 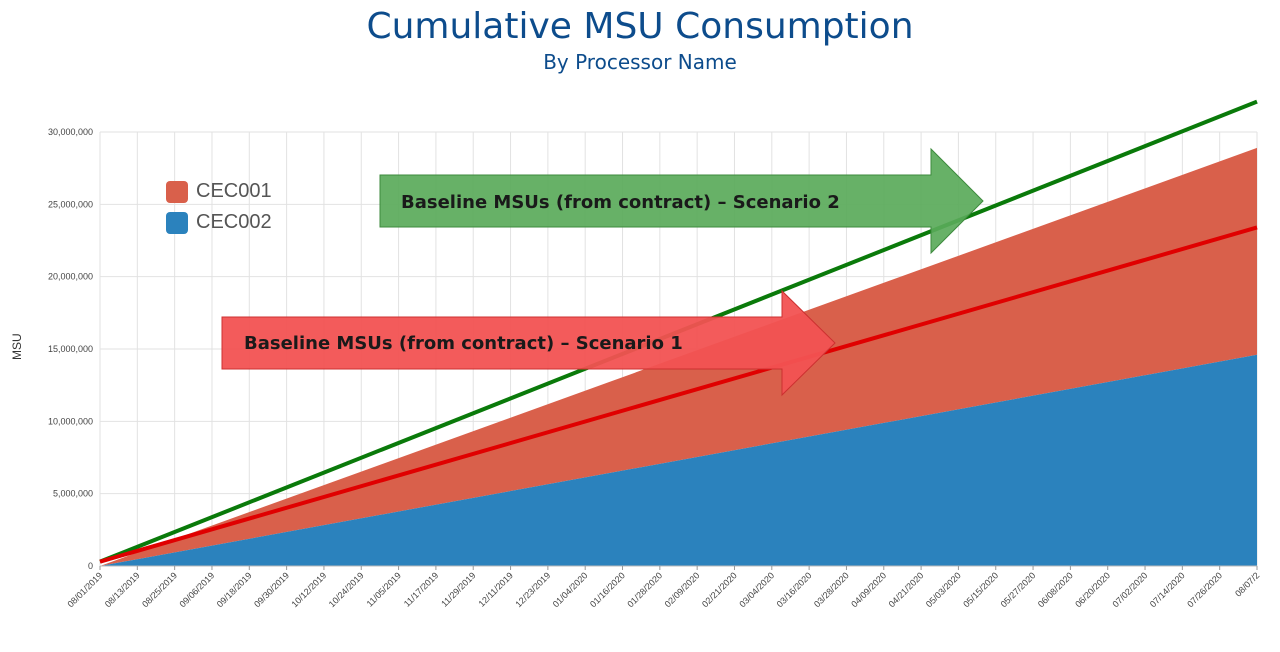 What do you see at coordinates (234, 191) in the screenshot?
I see `legend-label-cec001: CEC001` at bounding box center [234, 191].